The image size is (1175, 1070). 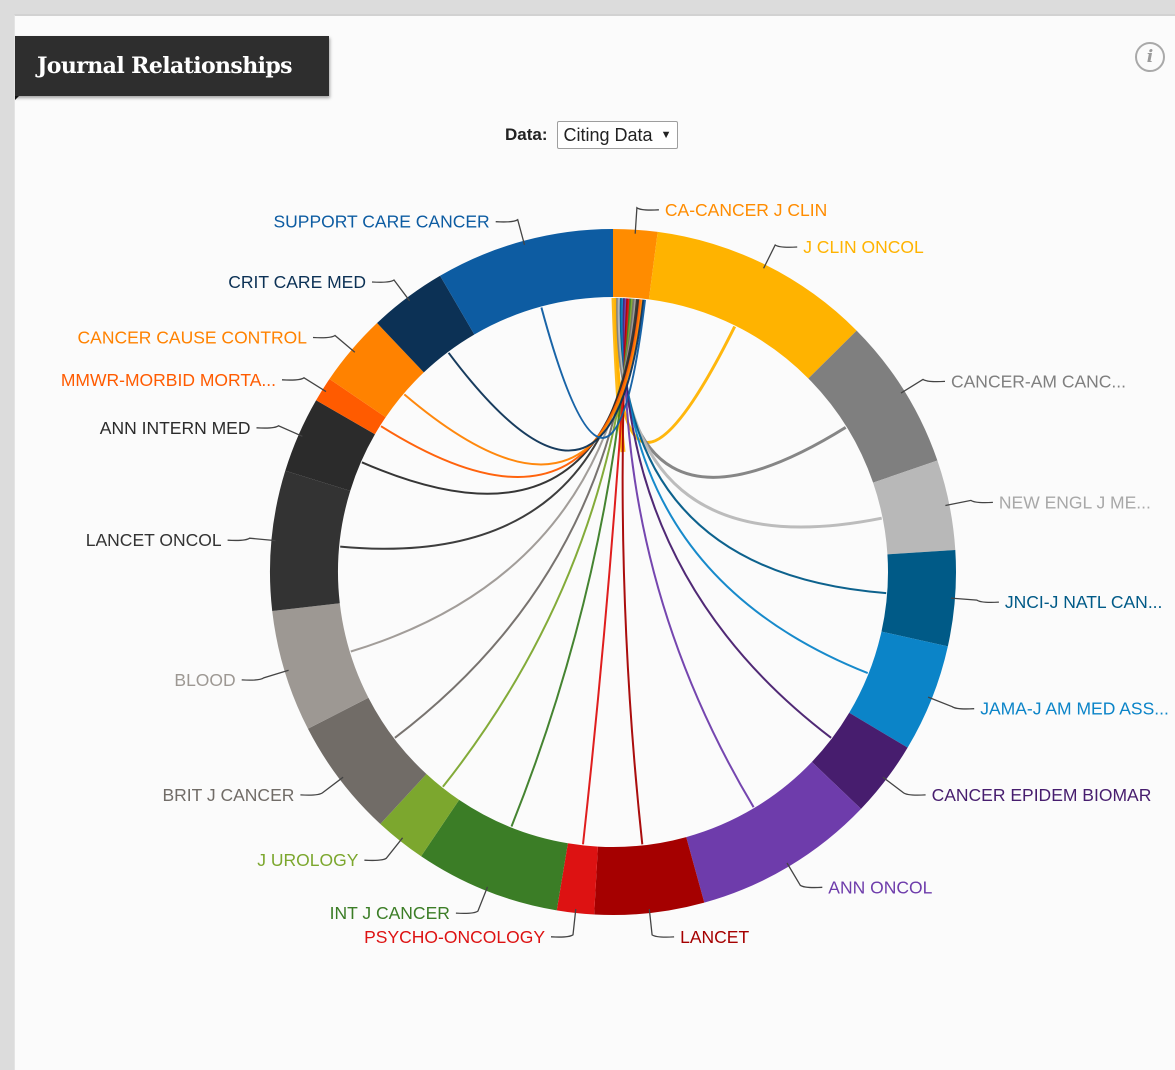 I want to click on chord-link-self-band, so click(x=618, y=375).